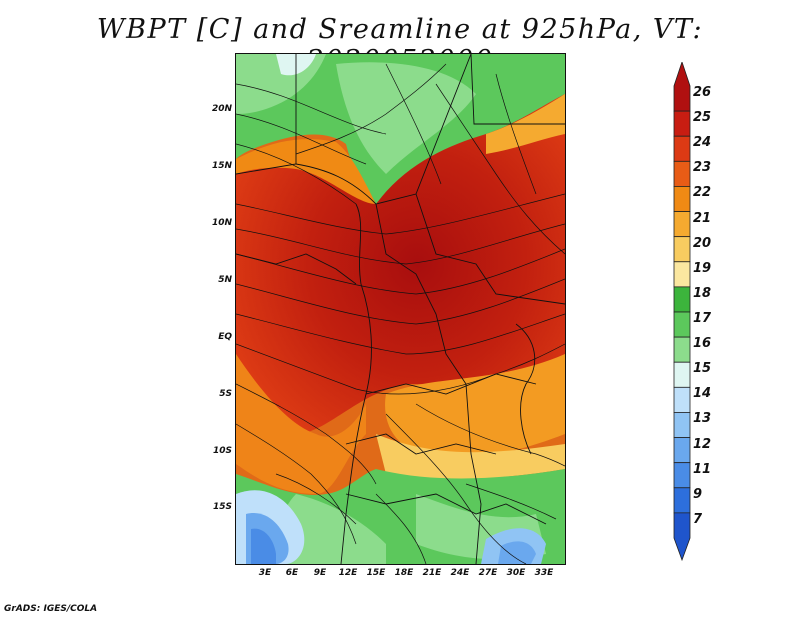  What do you see at coordinates (702, 293) in the screenshot?
I see `colorbar-label: 18` at bounding box center [702, 293].